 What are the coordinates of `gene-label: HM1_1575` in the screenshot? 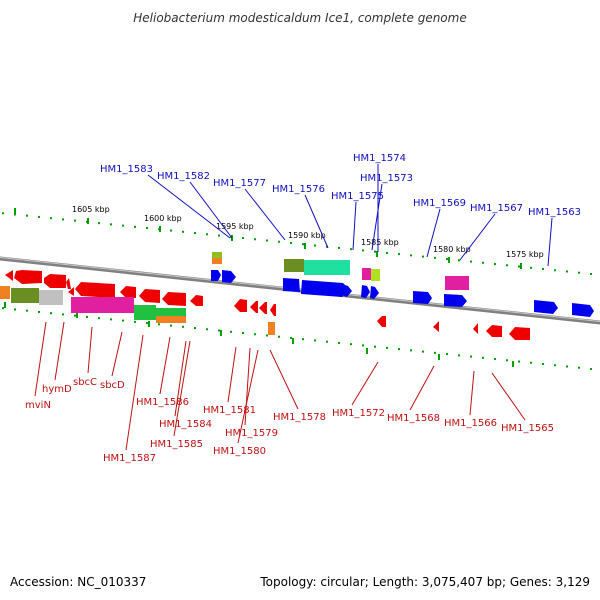 It's located at (357, 196).